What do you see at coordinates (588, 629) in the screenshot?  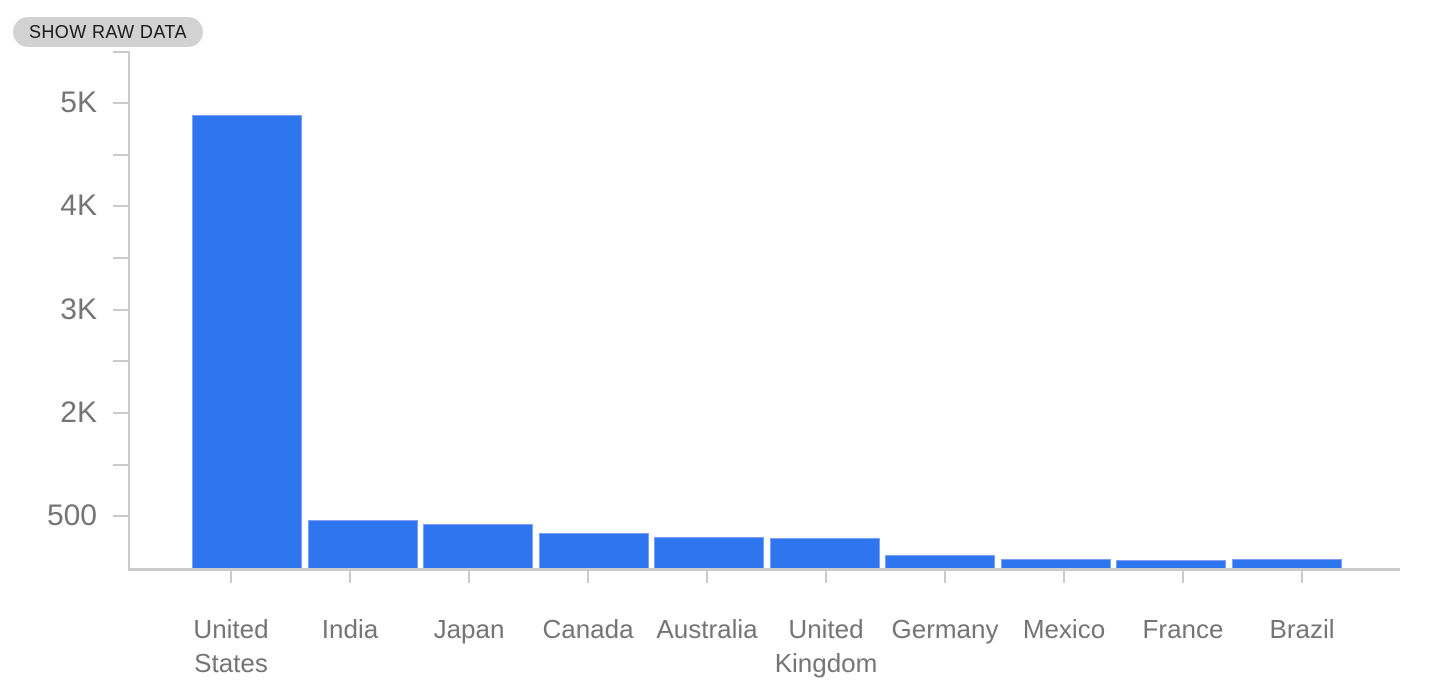 I see `x-category-label: Canada` at bounding box center [588, 629].